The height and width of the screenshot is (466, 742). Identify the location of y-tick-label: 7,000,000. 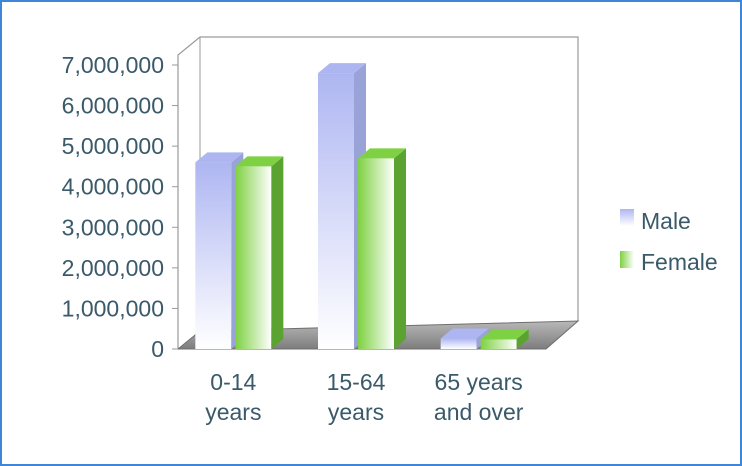
(113, 65).